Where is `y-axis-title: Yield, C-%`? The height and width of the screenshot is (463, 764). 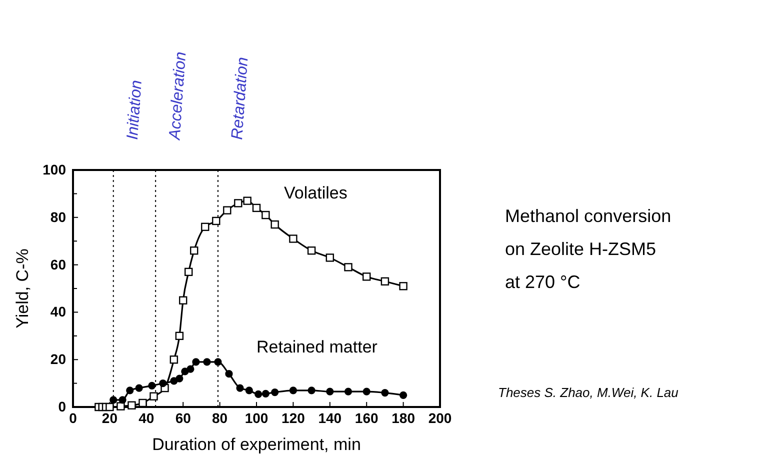 y-axis-title: Yield, C-% is located at coordinates (22, 288).